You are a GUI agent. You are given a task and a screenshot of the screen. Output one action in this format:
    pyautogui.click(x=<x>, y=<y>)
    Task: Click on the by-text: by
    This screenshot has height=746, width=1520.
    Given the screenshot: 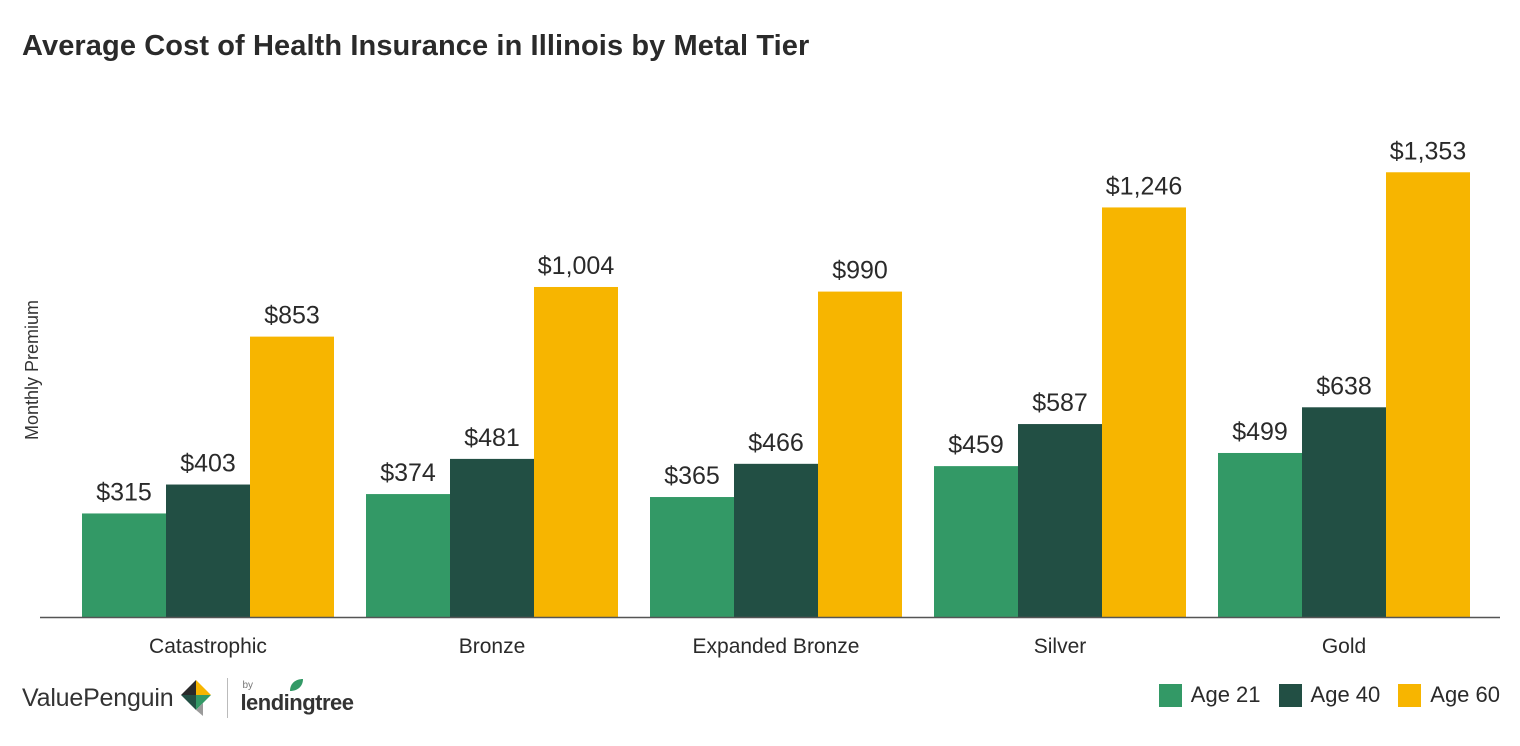 What is the action you would take?
    pyautogui.click(x=247, y=685)
    